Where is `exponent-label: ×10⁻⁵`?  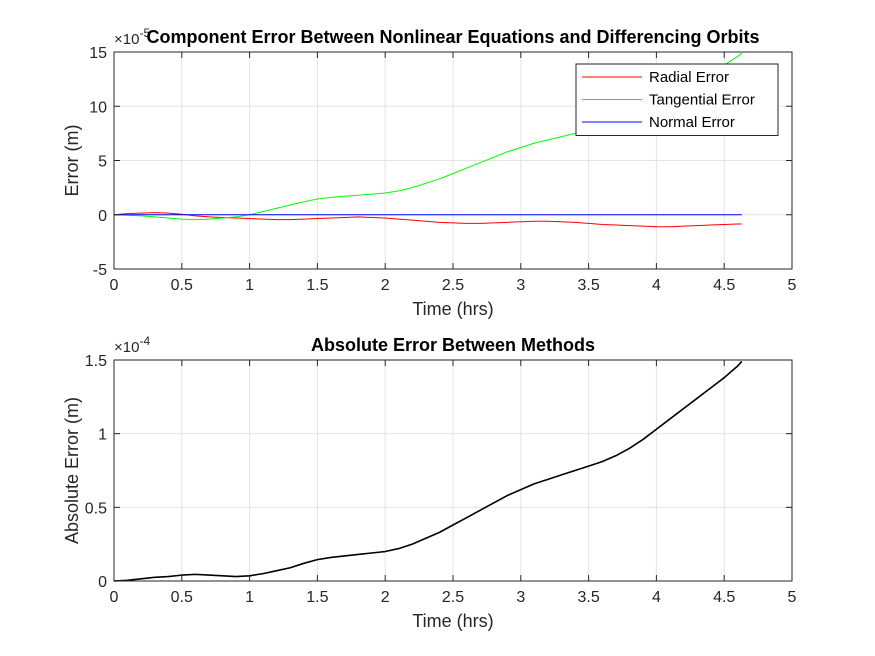
exponent-label: ×10⁻⁵ is located at coordinates (132, 37).